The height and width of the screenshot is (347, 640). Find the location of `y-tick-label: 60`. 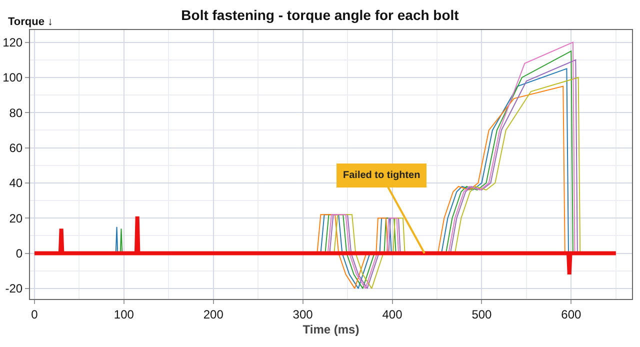

y-tick-label: 60 is located at coordinates (16, 148).